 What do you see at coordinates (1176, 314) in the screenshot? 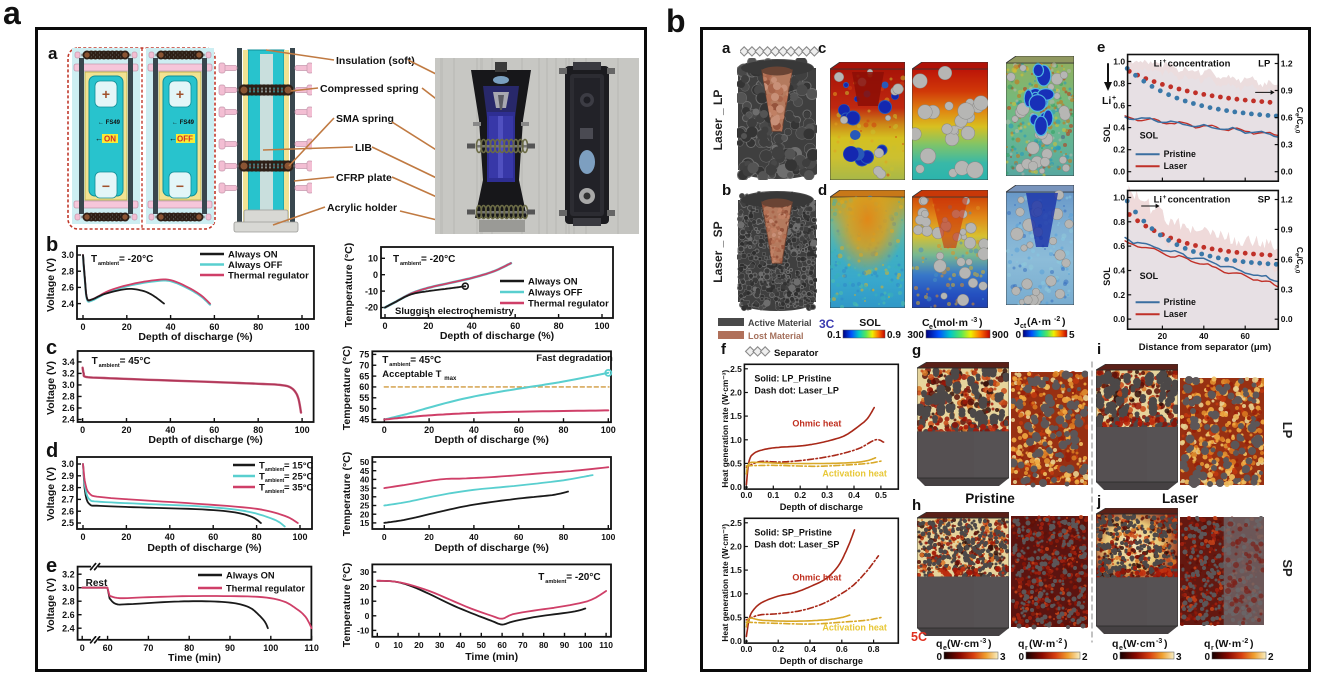
I see `svg-text: Laser` at bounding box center [1176, 314].